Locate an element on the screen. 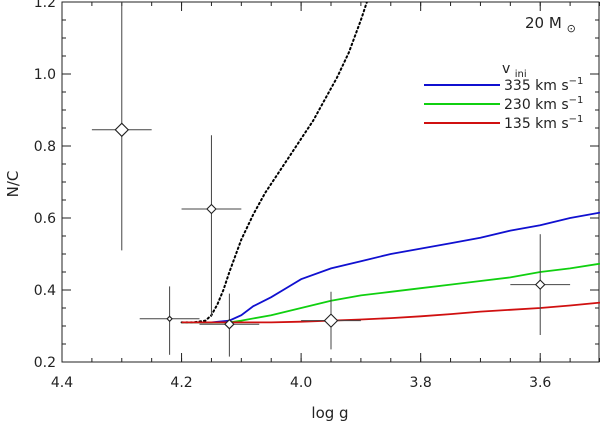 This screenshot has height=425, width=600. legend-label: 230 km s−1 is located at coordinates (543, 104).